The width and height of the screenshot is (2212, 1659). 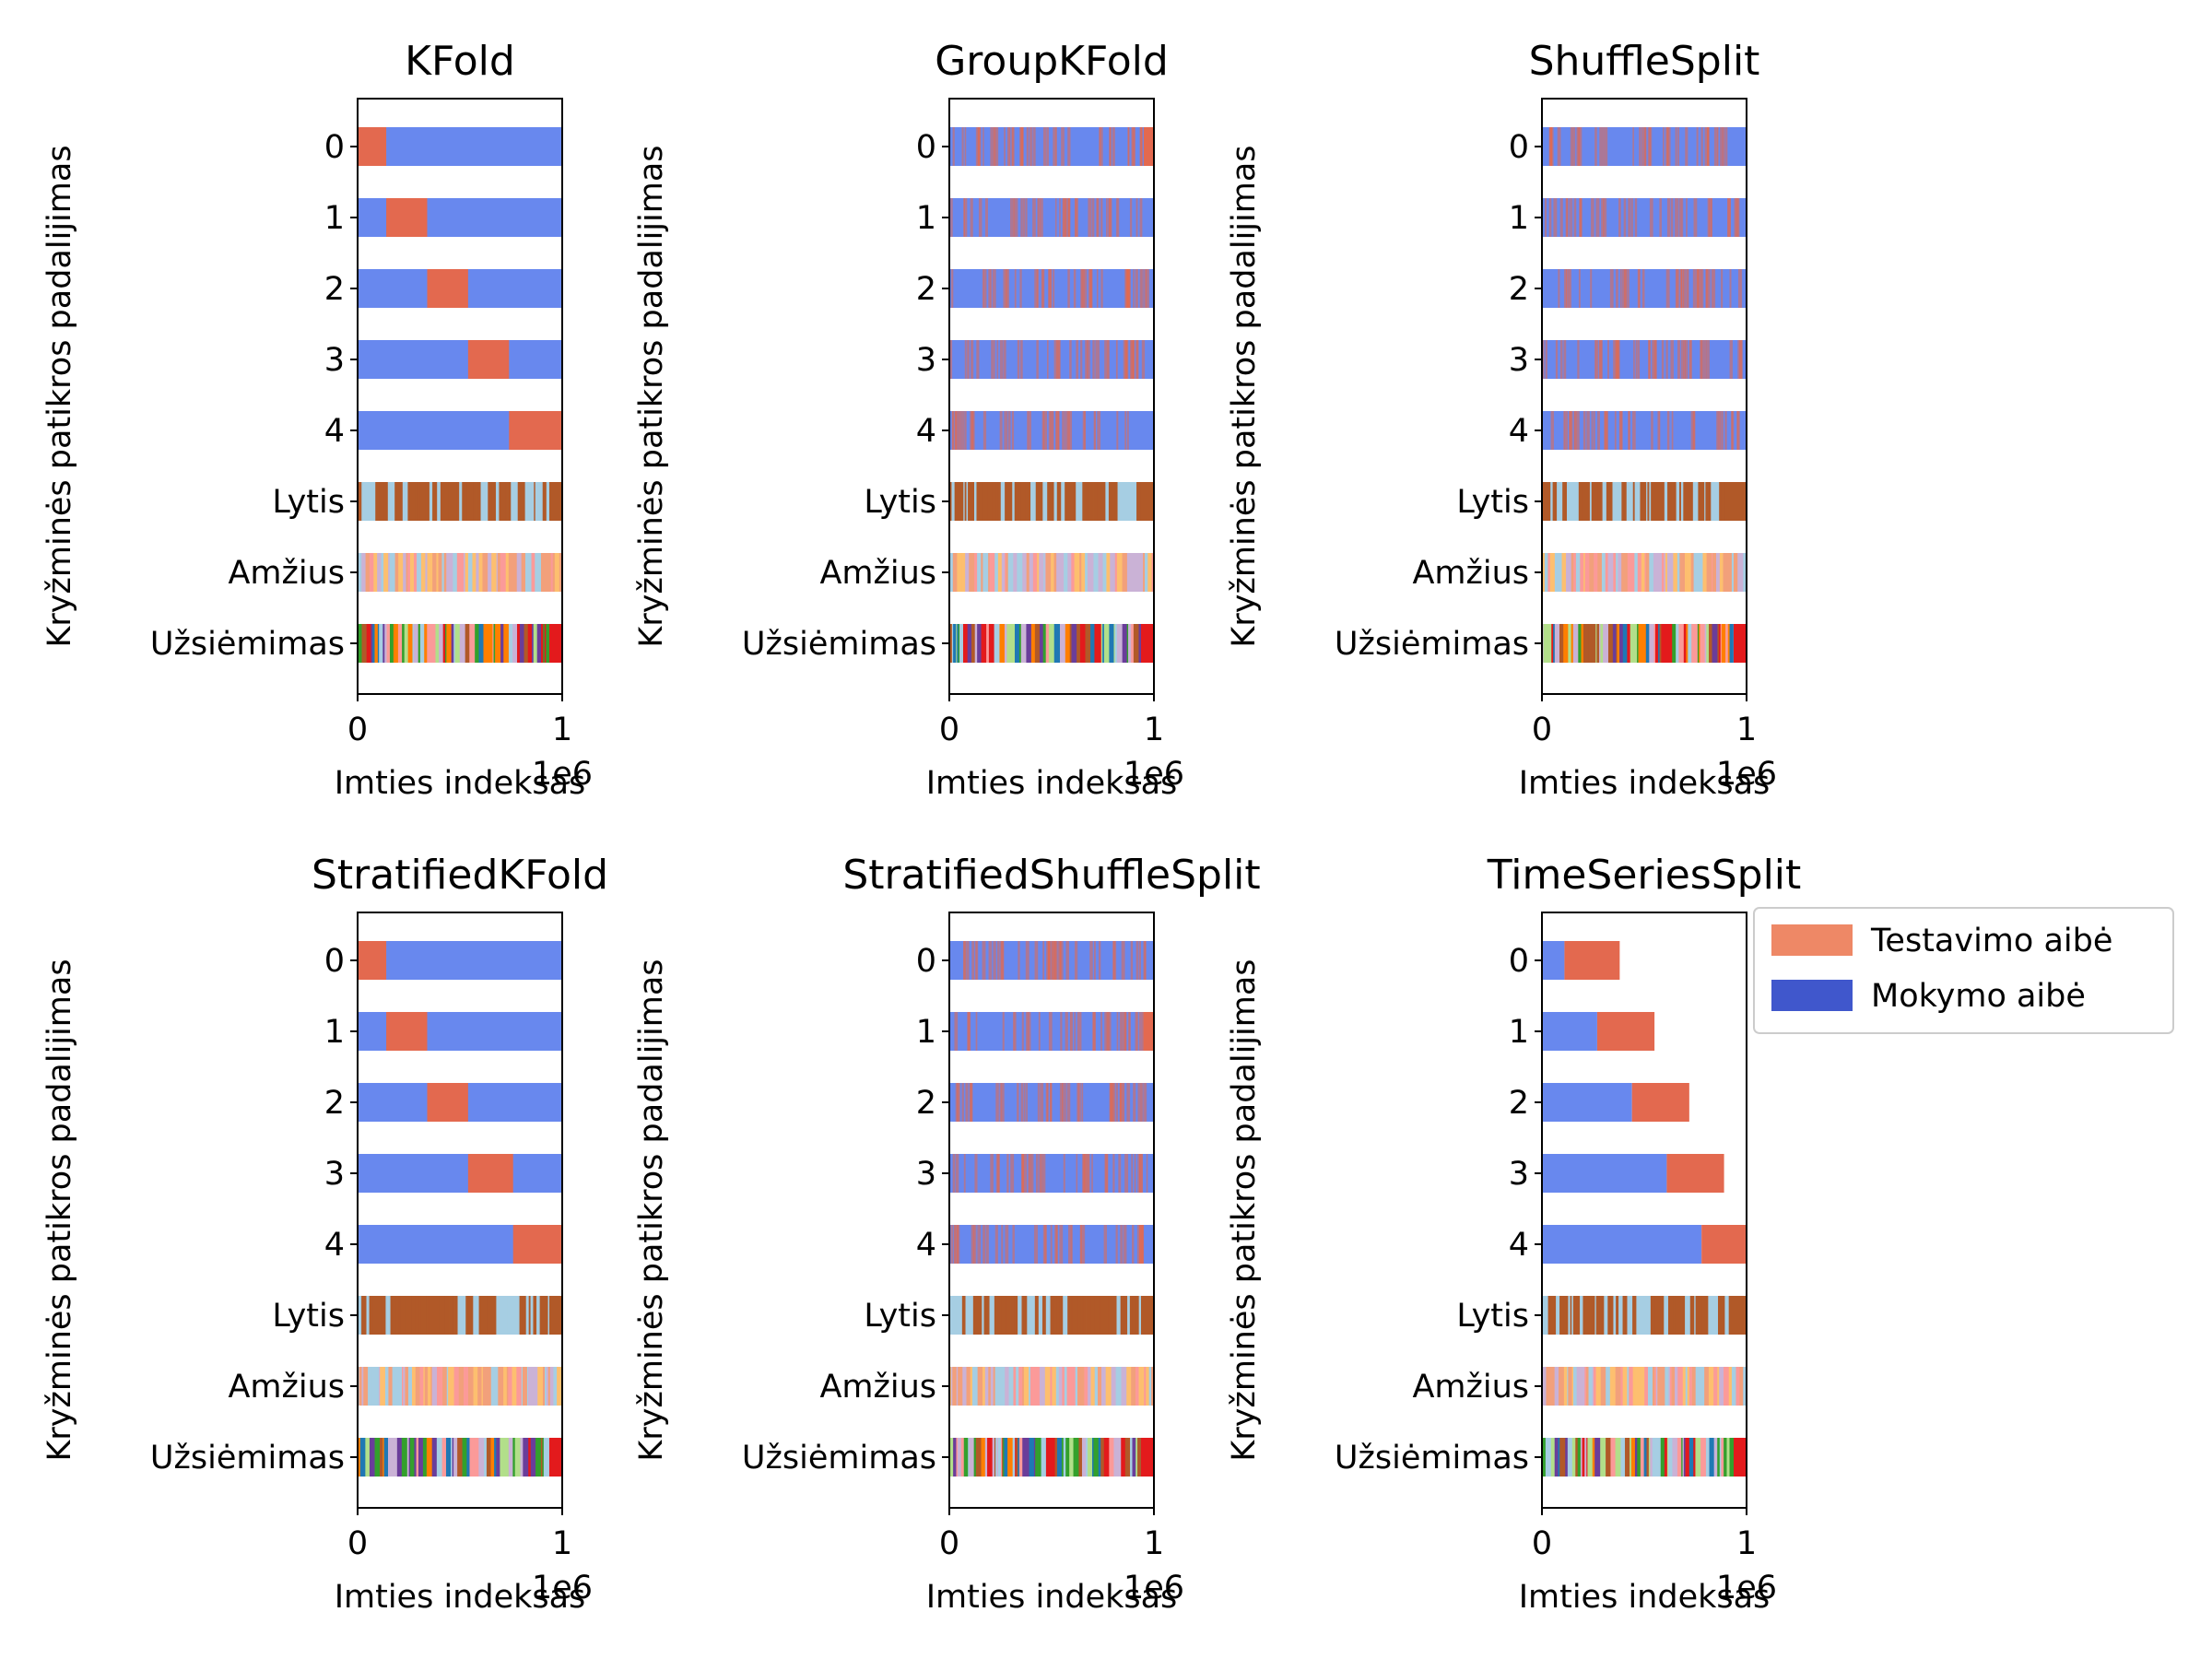 What do you see at coordinates (286, 573) in the screenshot?
I see `y-tick-label: Amžius` at bounding box center [286, 573].